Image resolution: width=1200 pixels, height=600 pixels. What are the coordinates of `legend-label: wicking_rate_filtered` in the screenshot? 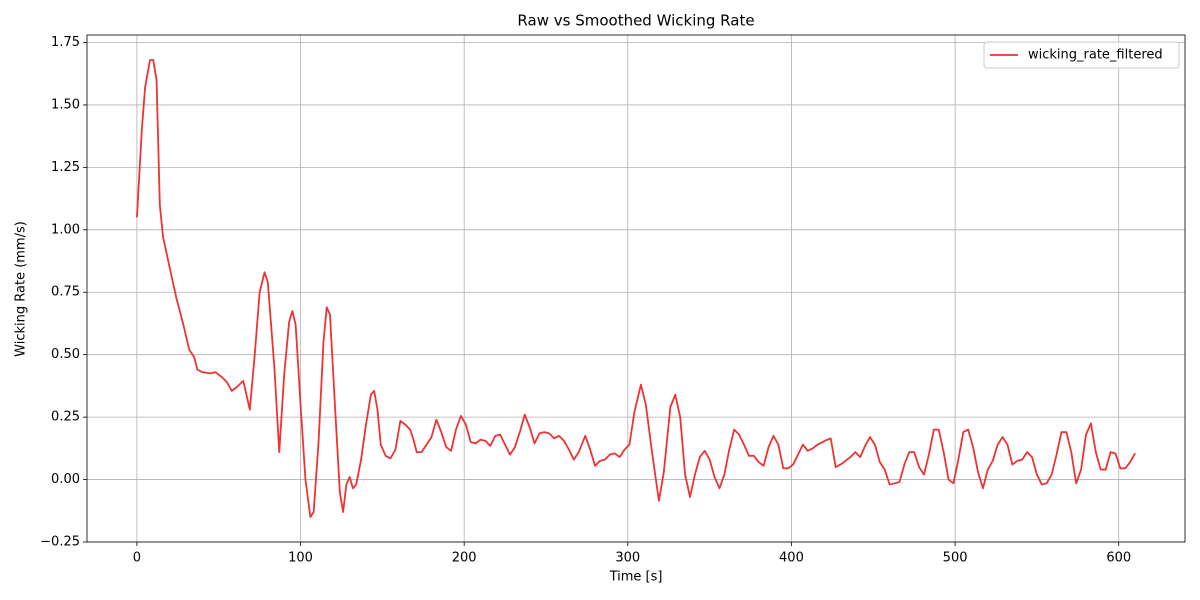 It's located at (1095, 55).